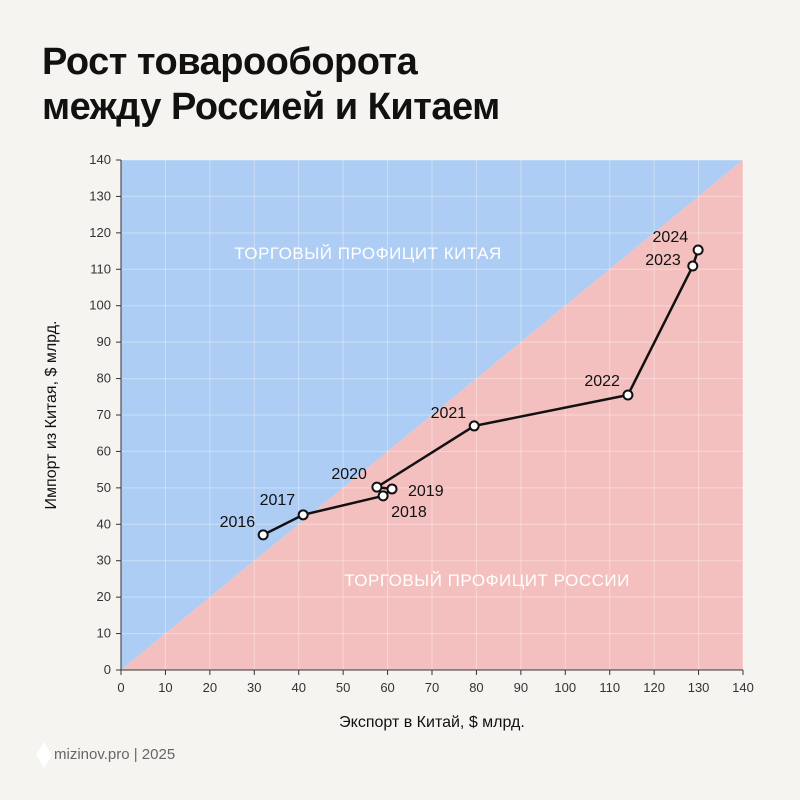  I want to click on y-tick-label: 70, so click(104, 414).